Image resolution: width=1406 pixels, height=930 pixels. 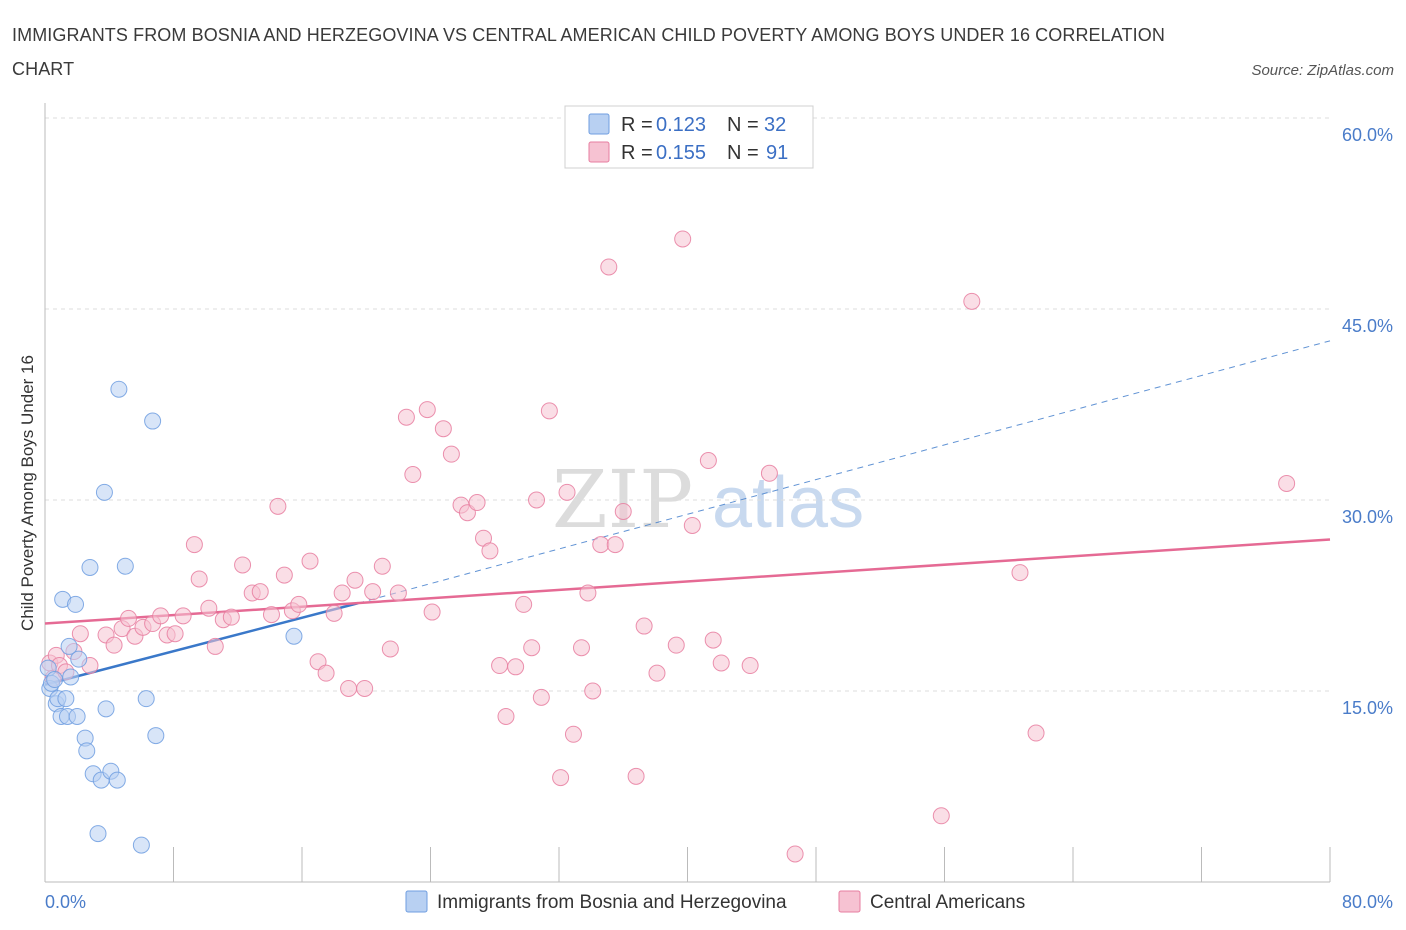 I want to click on bottom-legend-swatch-blue, so click(x=416, y=901).